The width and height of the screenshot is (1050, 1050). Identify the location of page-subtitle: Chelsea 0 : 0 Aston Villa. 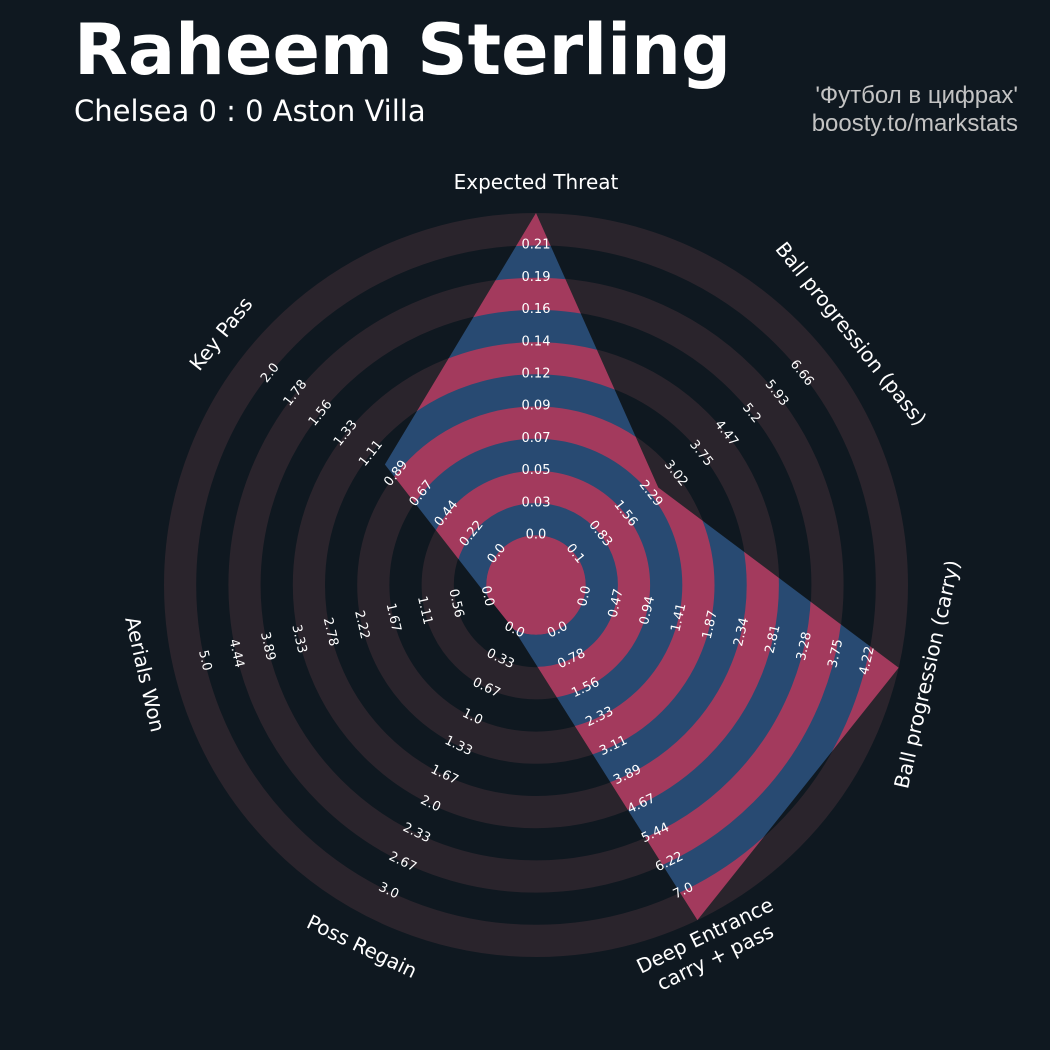
(250, 111).